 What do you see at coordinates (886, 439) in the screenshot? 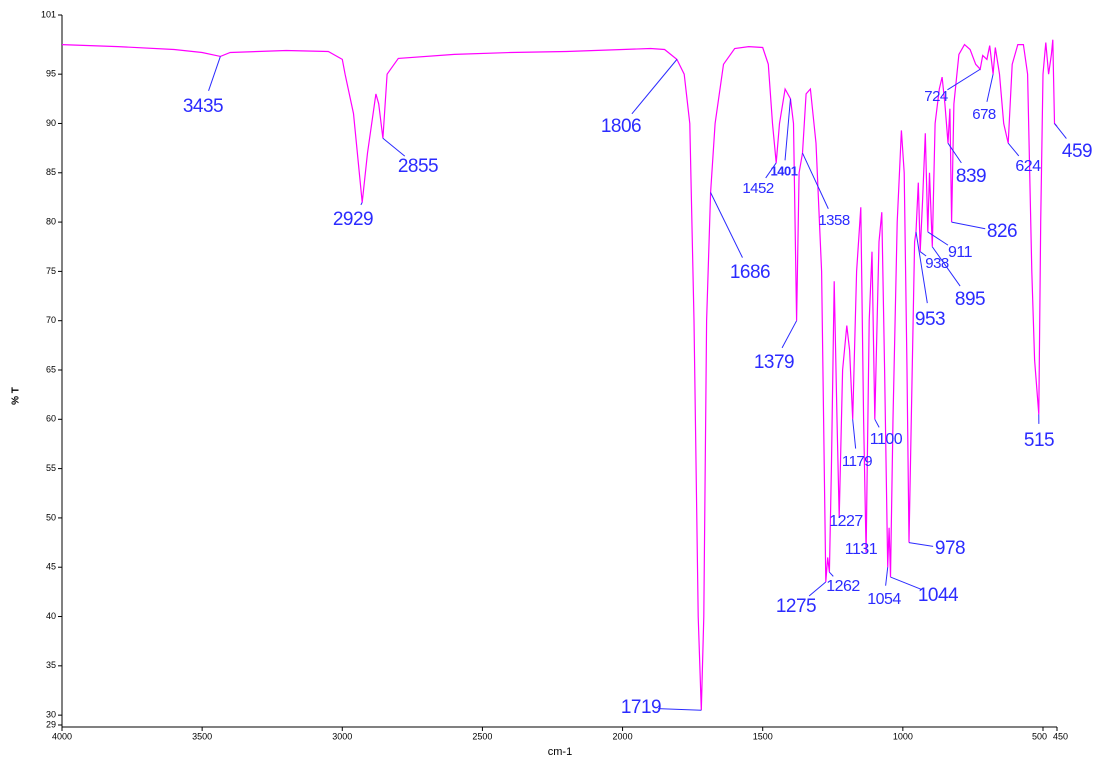
I see `peak-label: 1100` at bounding box center [886, 439].